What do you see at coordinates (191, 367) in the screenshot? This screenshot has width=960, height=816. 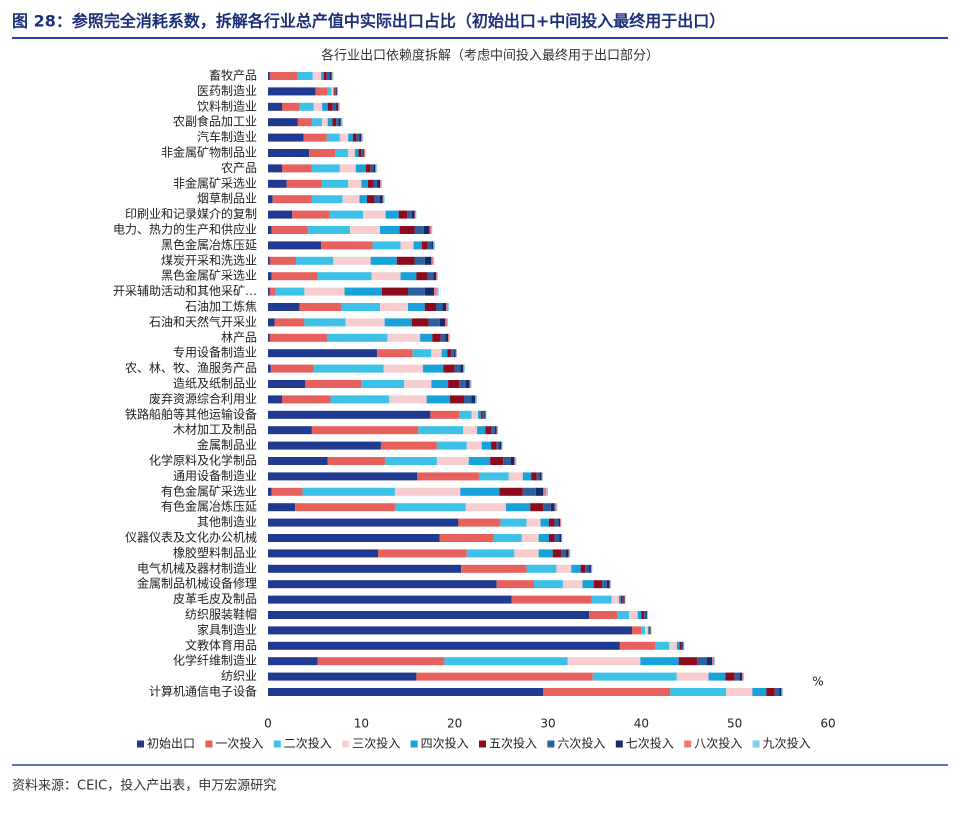 I see `y-tick-label: 农、林、牧、渔服务产品` at bounding box center [191, 367].